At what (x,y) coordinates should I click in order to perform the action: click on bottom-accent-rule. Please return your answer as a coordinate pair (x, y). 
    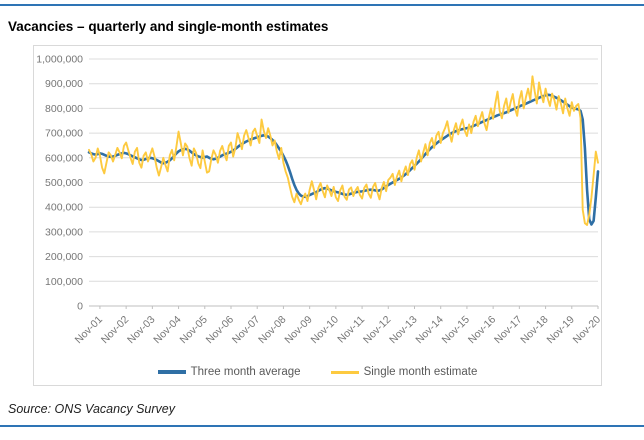
    Looking at the image, I should click on (322, 426).